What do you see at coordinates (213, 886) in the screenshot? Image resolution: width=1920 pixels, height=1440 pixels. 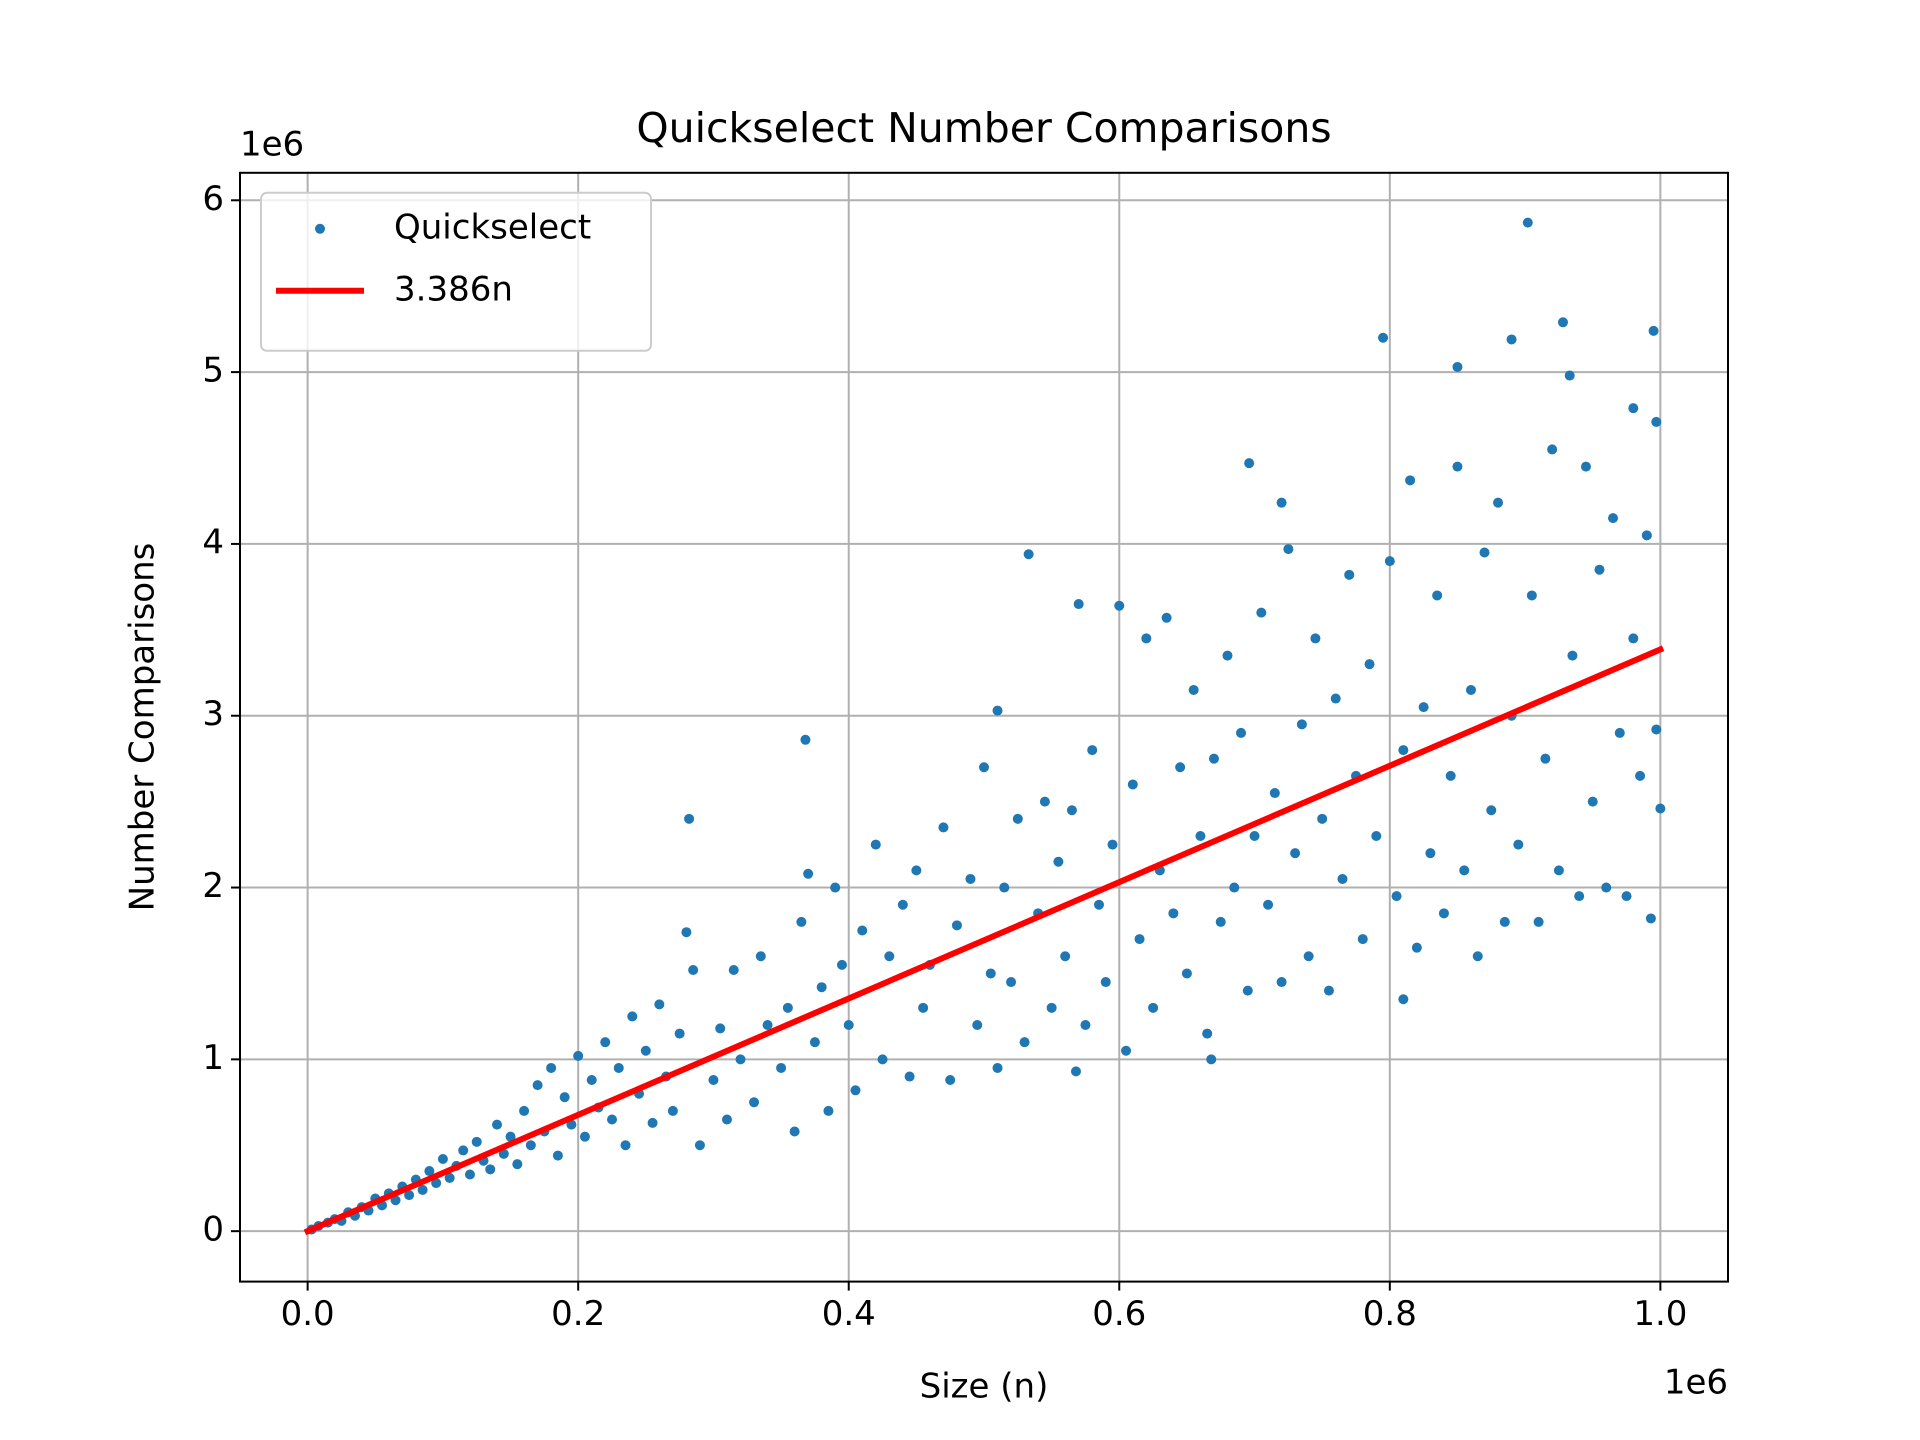 I see `y-tick-label: 2` at bounding box center [213, 886].